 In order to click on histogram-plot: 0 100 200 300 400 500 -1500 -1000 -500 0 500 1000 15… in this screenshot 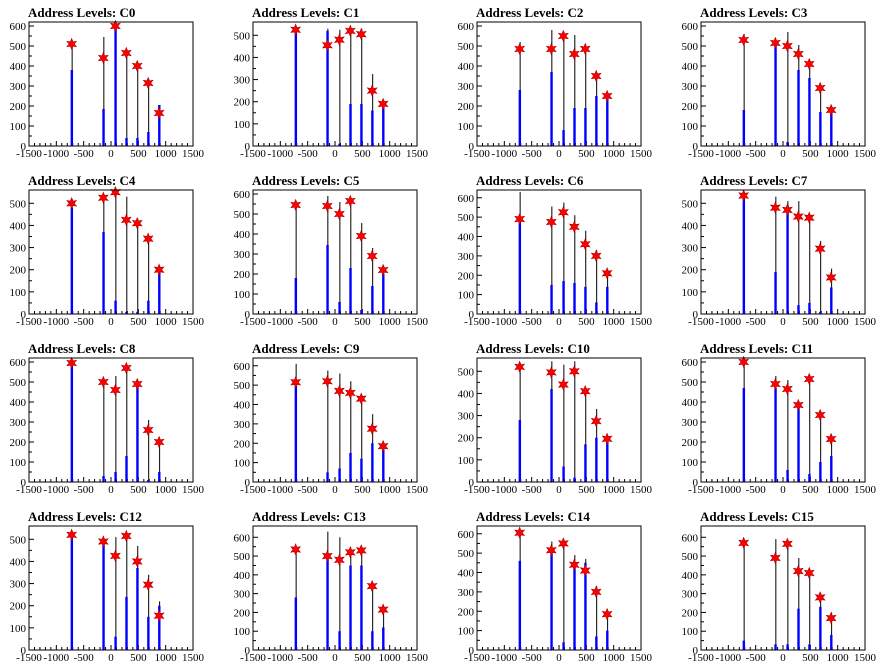, I will do `click(331, 90)`.